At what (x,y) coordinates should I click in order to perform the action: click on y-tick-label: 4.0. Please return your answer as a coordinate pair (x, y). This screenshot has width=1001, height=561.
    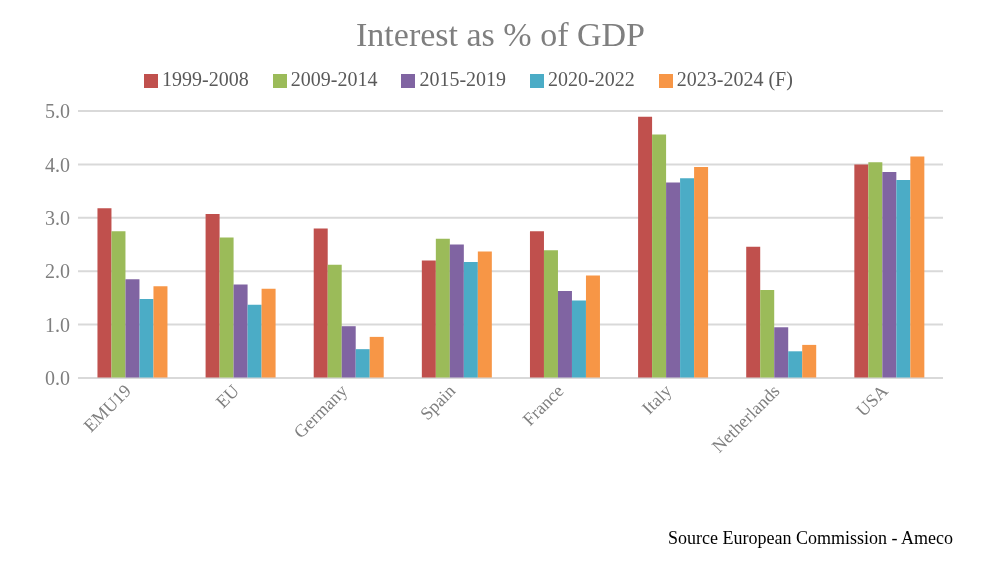
    Looking at the image, I should click on (57, 164).